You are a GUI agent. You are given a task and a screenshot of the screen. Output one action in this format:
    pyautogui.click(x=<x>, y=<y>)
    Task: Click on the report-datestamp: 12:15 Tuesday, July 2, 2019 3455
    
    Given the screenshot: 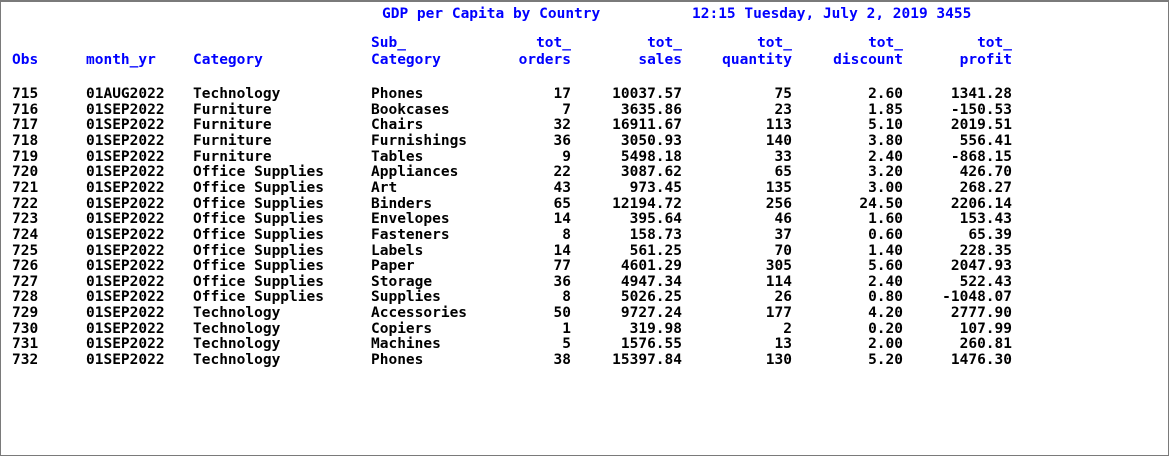 What is the action you would take?
    pyautogui.click(x=832, y=14)
    